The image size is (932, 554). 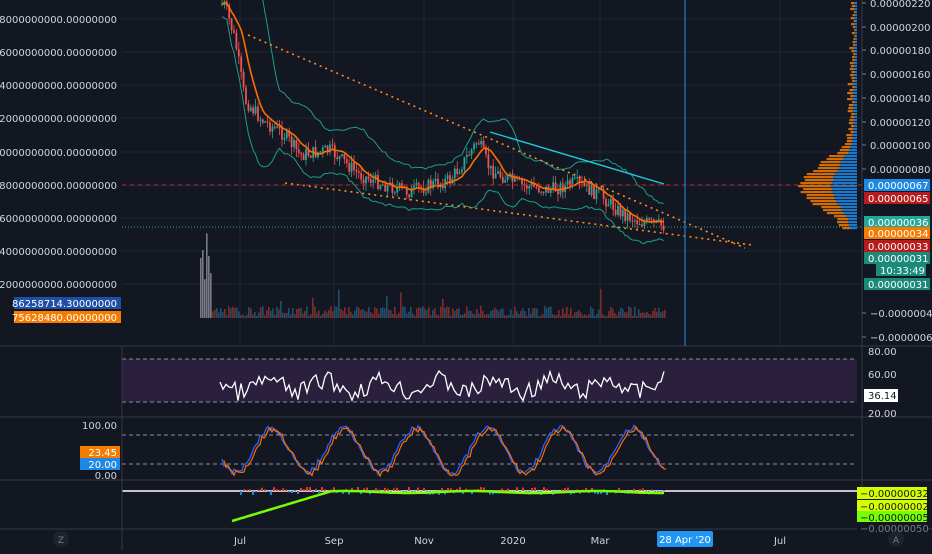 What do you see at coordinates (61, 539) in the screenshot?
I see `auto-scale-left-button: Z` at bounding box center [61, 539].